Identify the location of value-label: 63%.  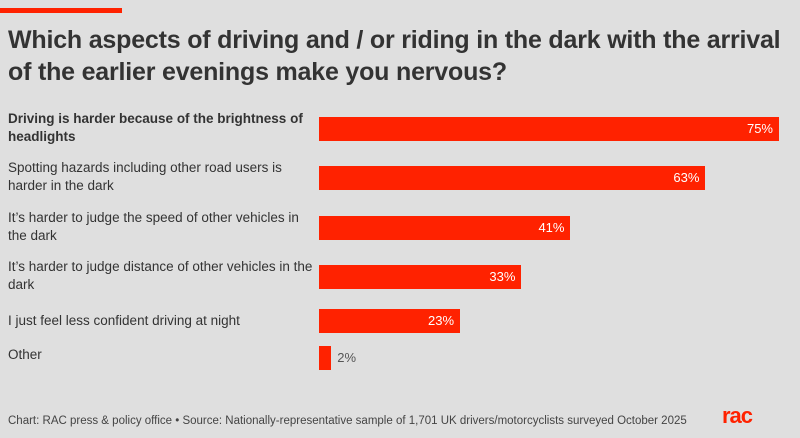
(686, 177).